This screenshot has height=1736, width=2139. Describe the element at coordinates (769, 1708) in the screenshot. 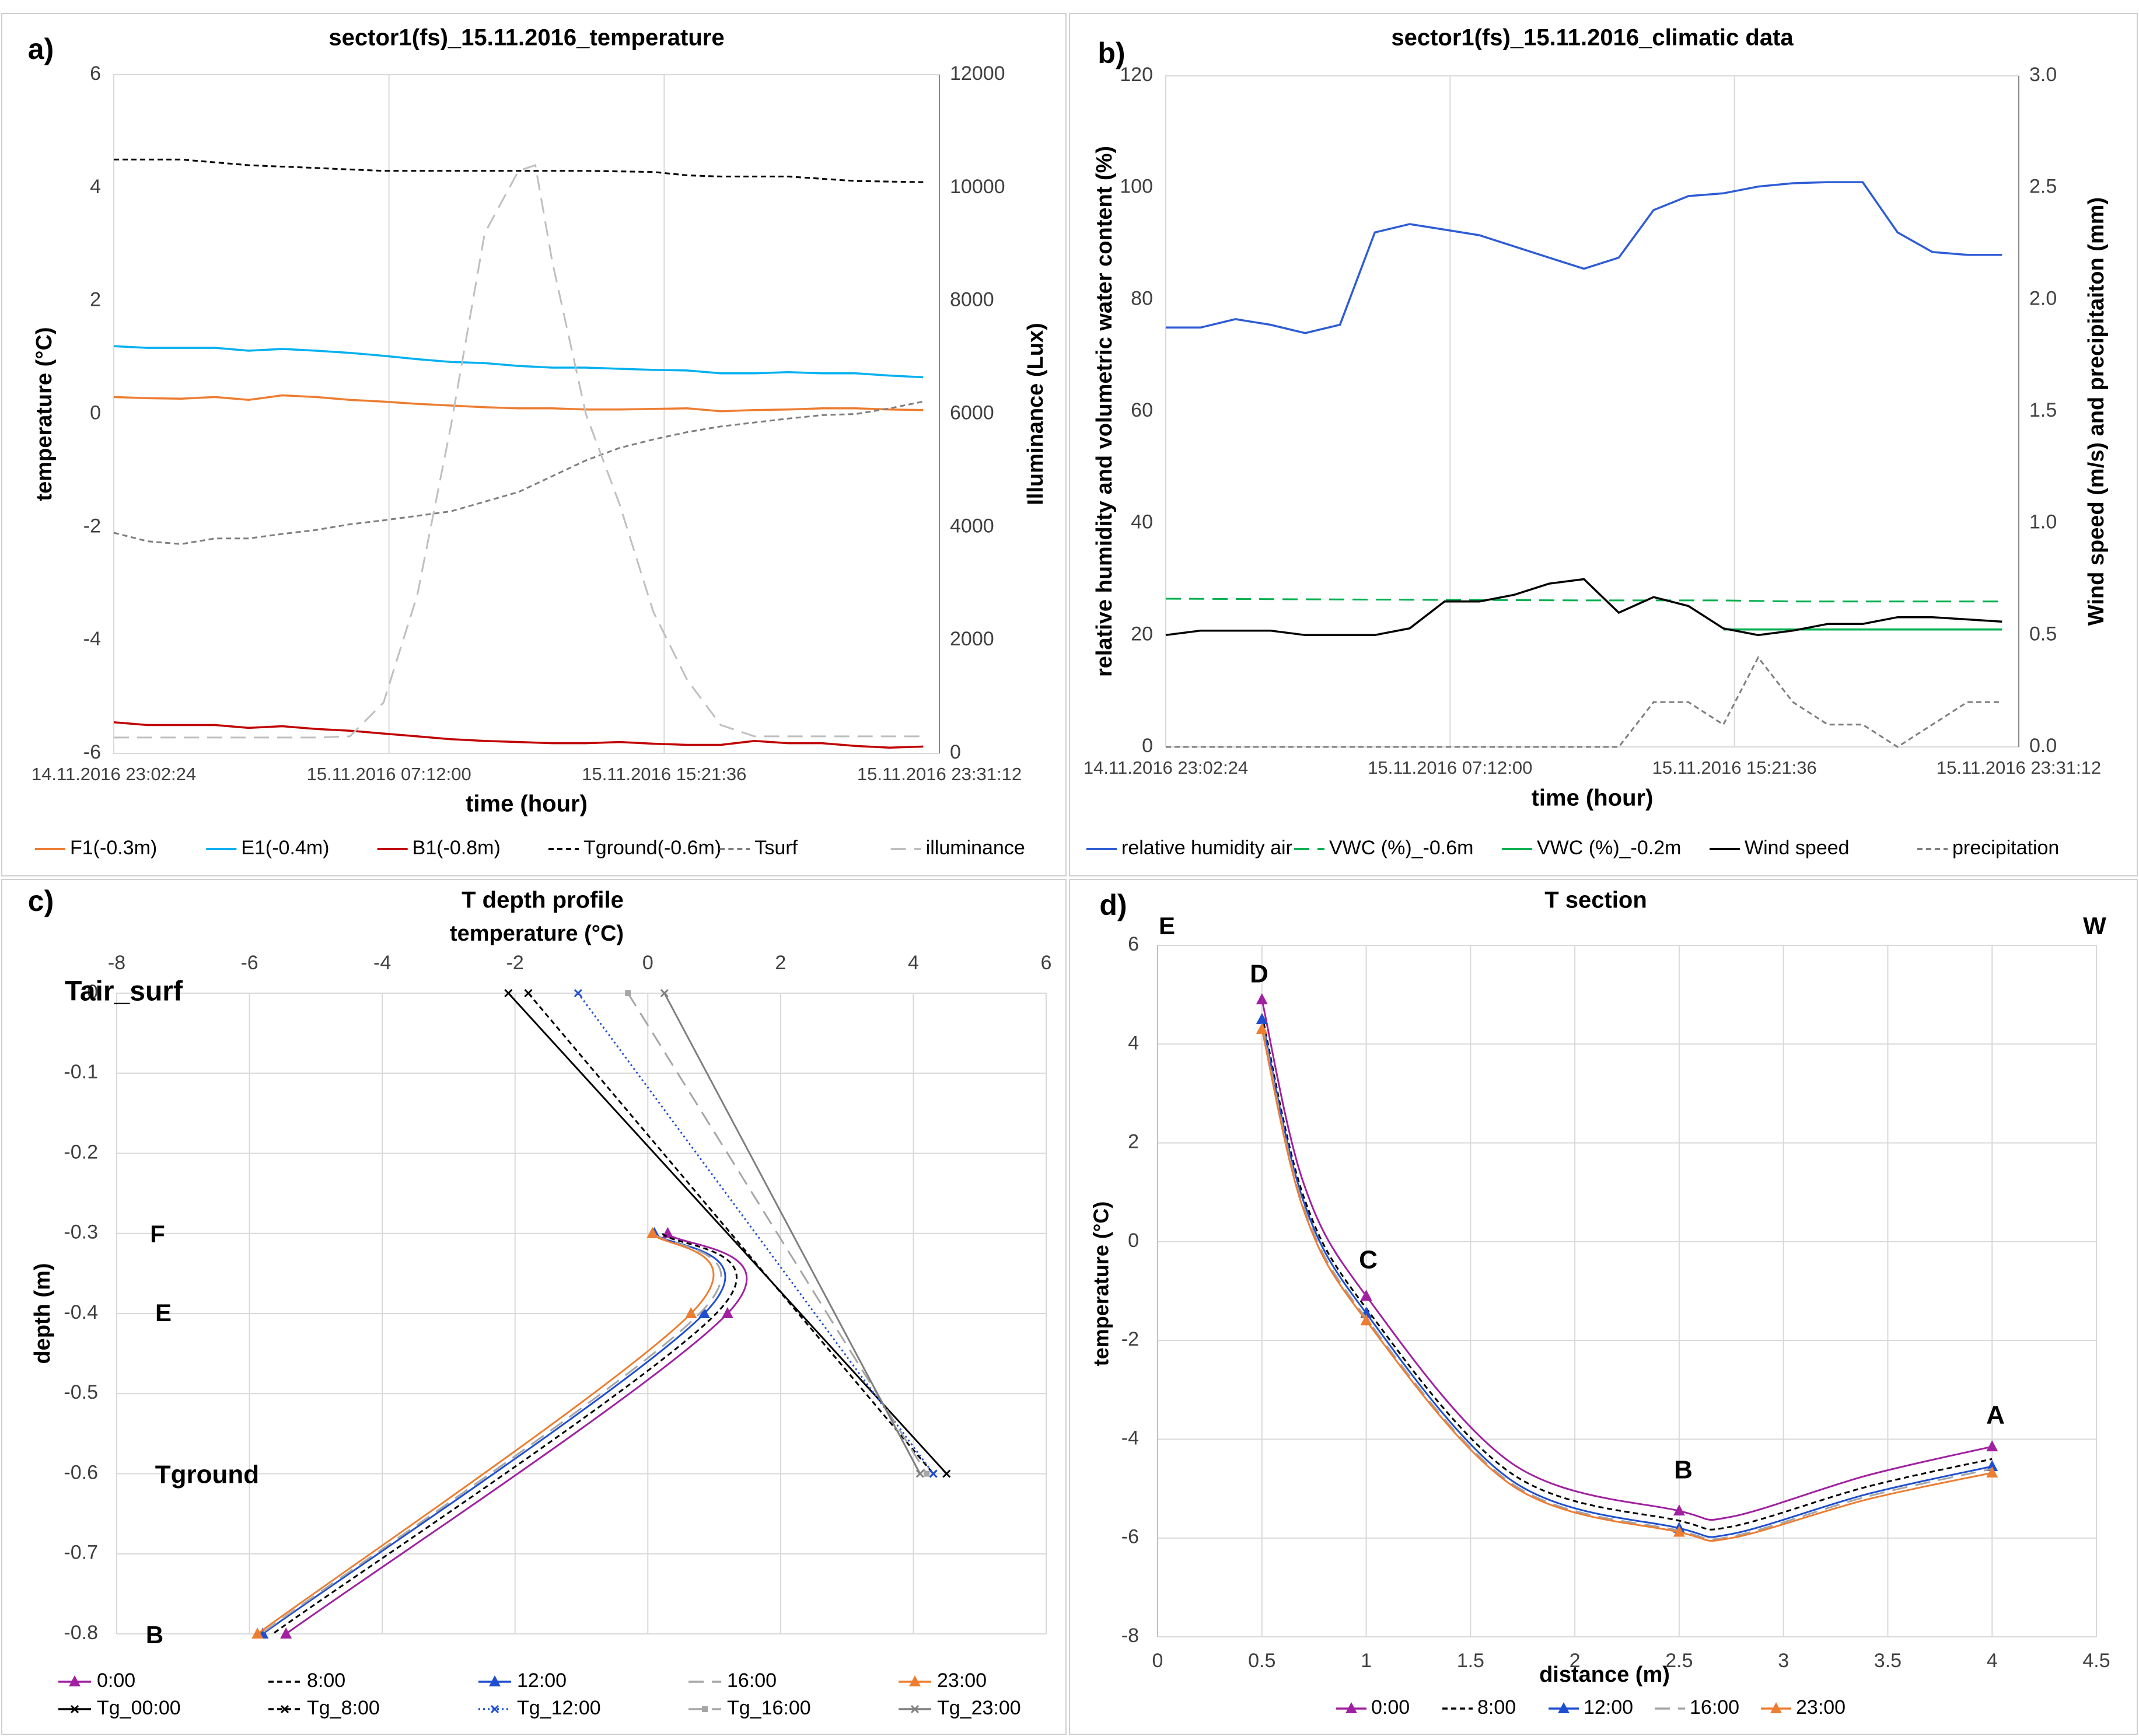

I see `legend-label: Tg_16:00` at that location.